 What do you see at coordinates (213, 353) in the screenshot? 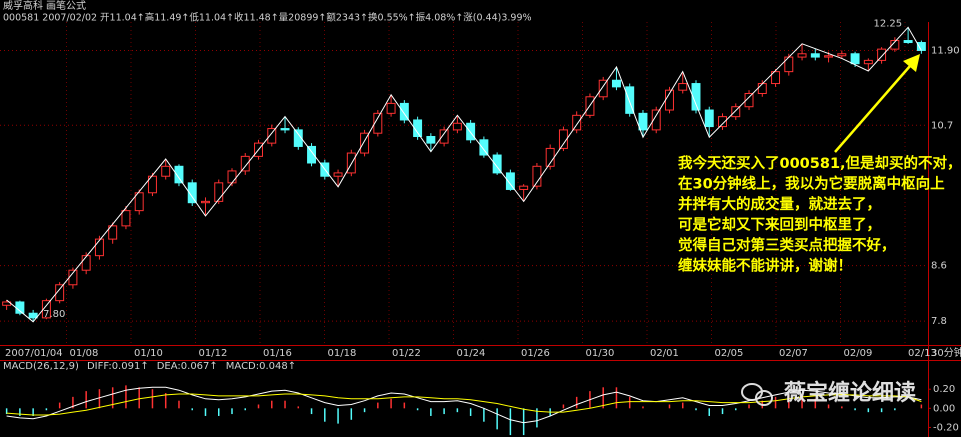
I see `x-tick-label: 01/12` at bounding box center [213, 353].